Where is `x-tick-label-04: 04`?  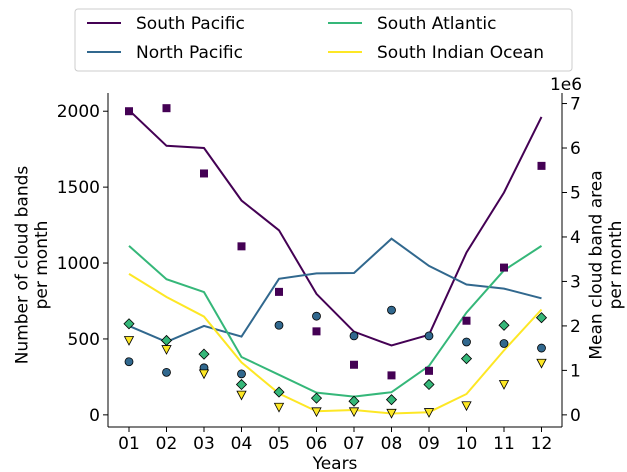
x-tick-label-04: 04 is located at coordinates (242, 444).